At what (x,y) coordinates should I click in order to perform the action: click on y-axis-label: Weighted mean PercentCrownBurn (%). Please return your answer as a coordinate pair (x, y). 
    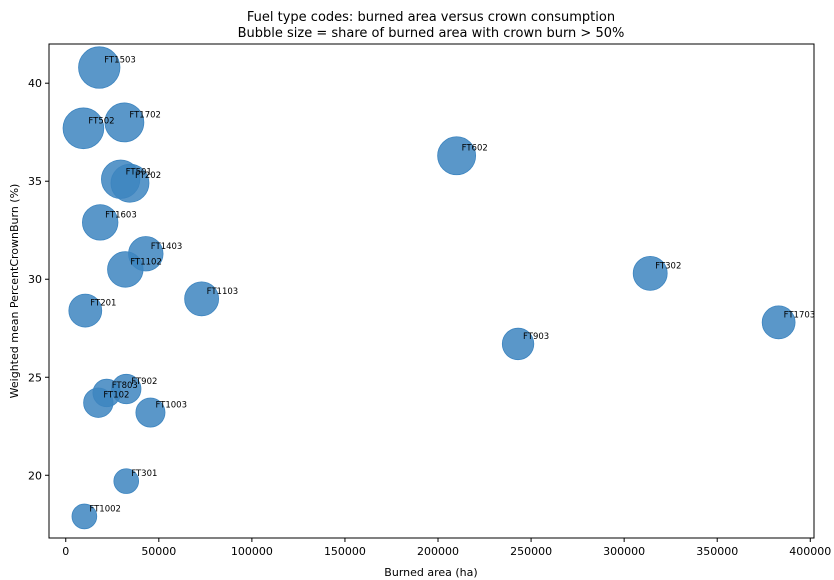
    Looking at the image, I should click on (14, 291).